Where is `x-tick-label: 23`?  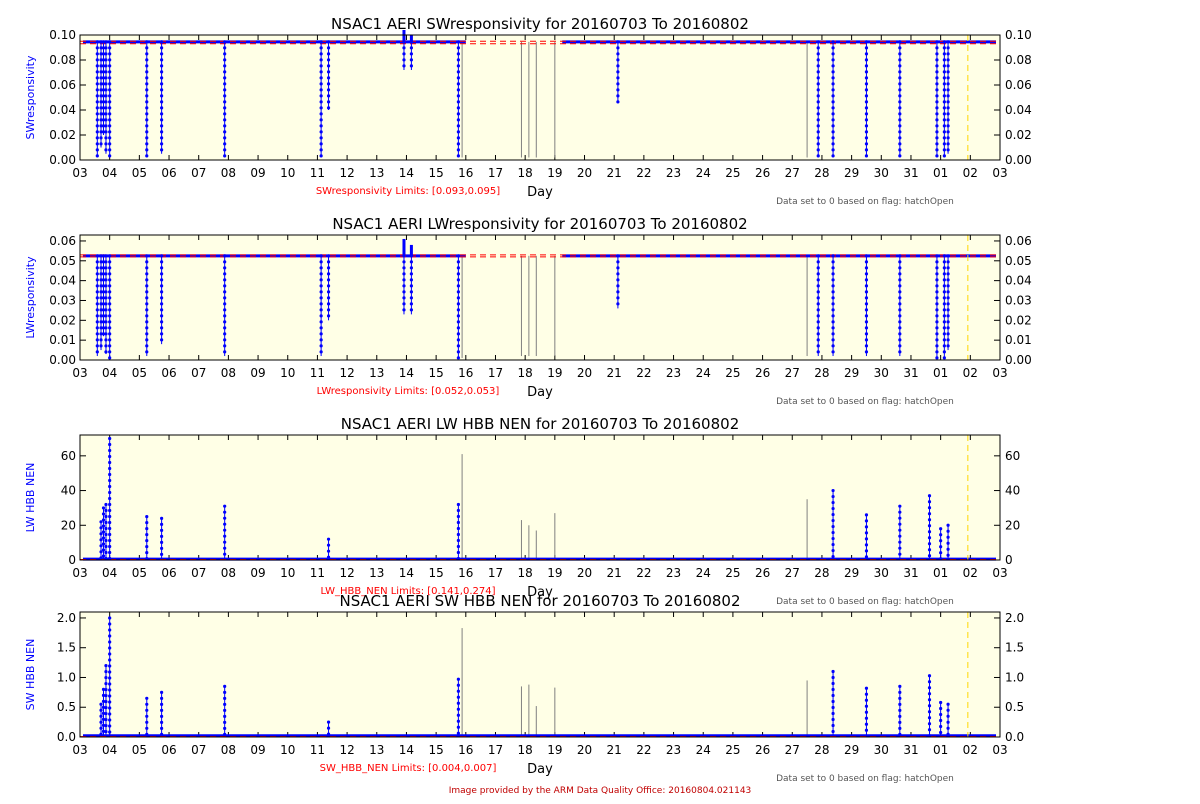 x-tick-label: 23 is located at coordinates (673, 573).